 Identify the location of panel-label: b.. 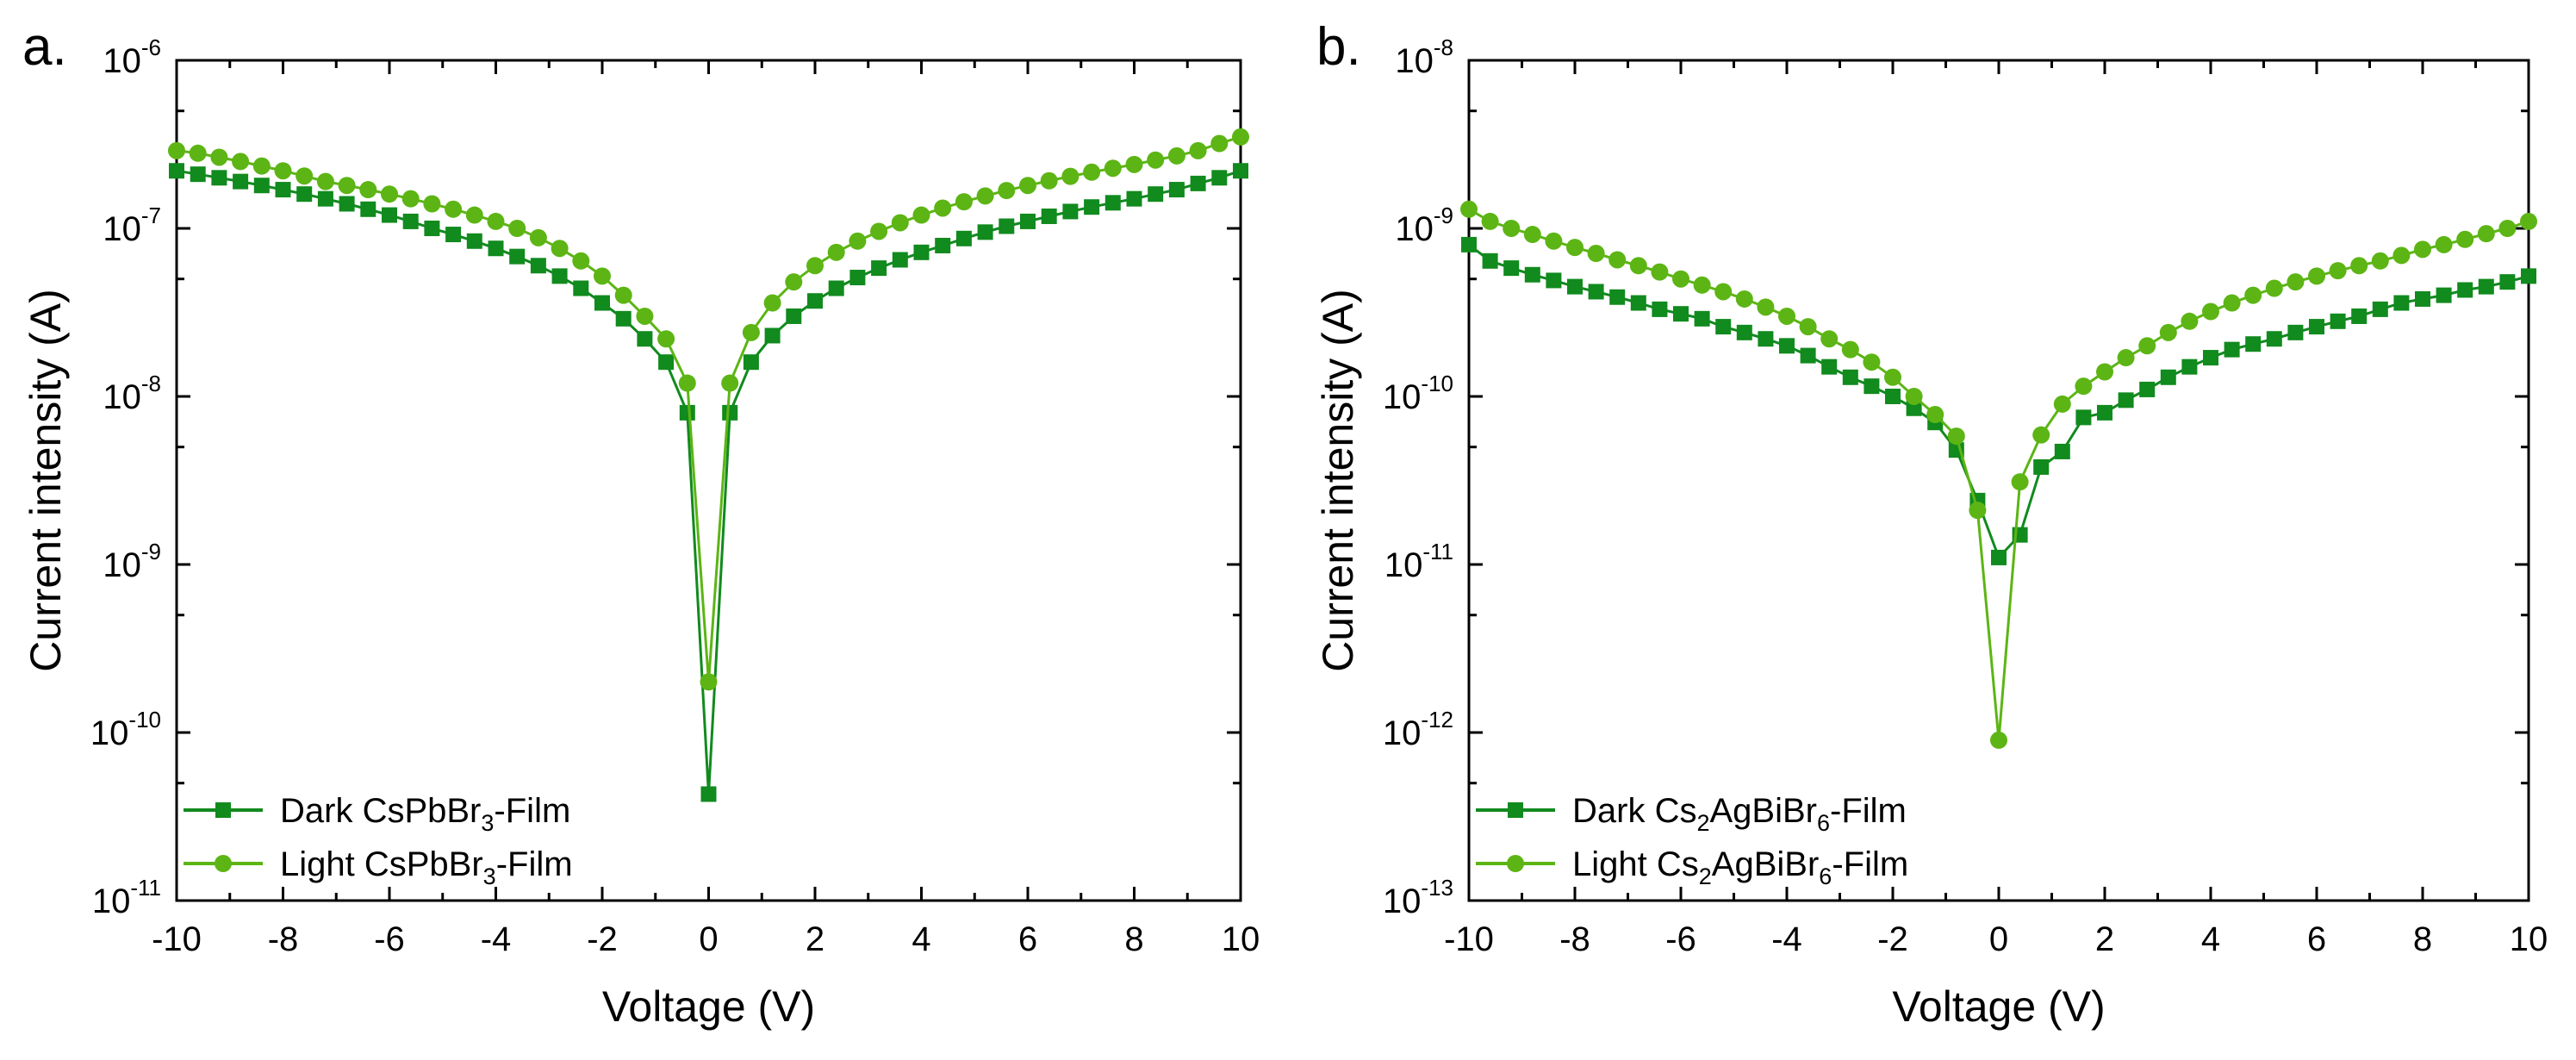
(1339, 47).